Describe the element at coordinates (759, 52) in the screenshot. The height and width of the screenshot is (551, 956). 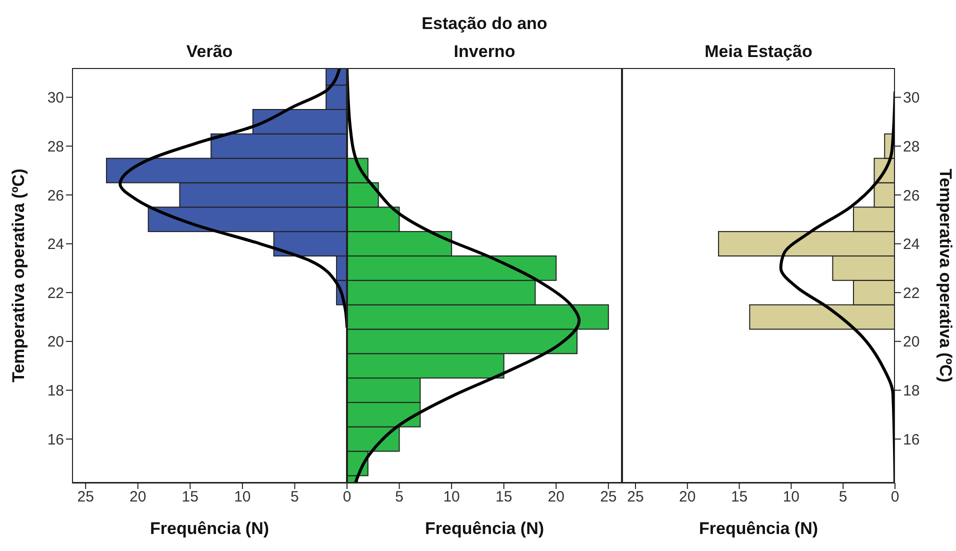
I see `chart-title: Meia Estação` at that location.